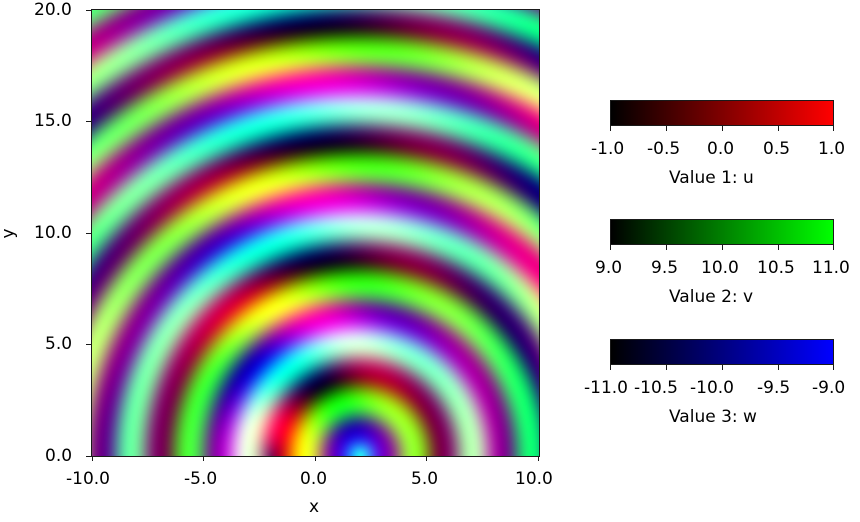 The image size is (860, 522). Describe the element at coordinates (777, 149) in the screenshot. I see `colorbar-tick-label: 0.5` at that location.